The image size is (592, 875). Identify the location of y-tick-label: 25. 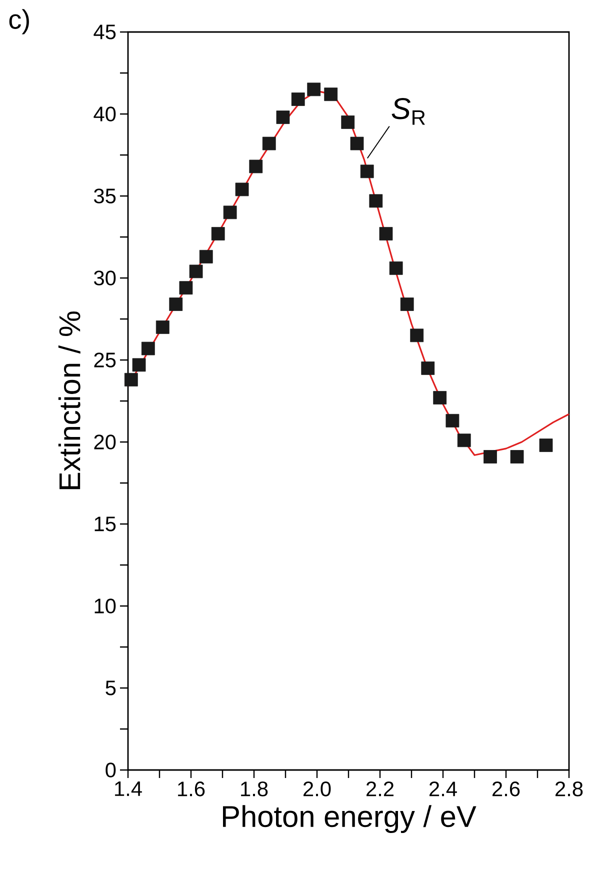
(105, 360).